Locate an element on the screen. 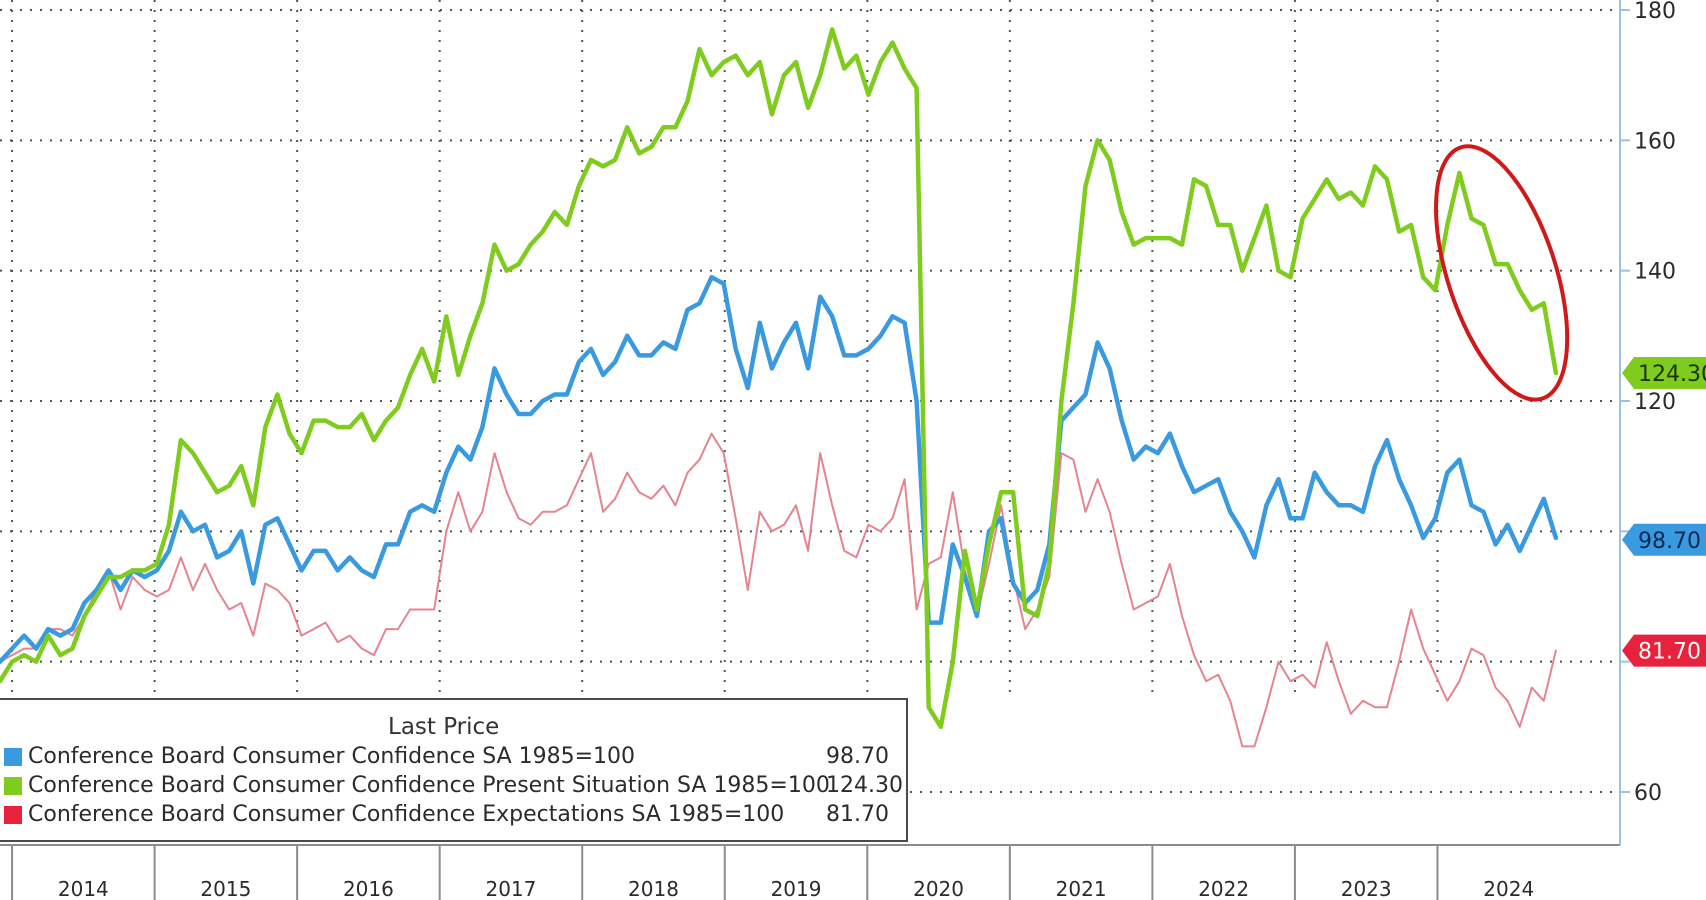 This screenshot has width=1706, height=900. x-tick-label: 2019 is located at coordinates (796, 888).